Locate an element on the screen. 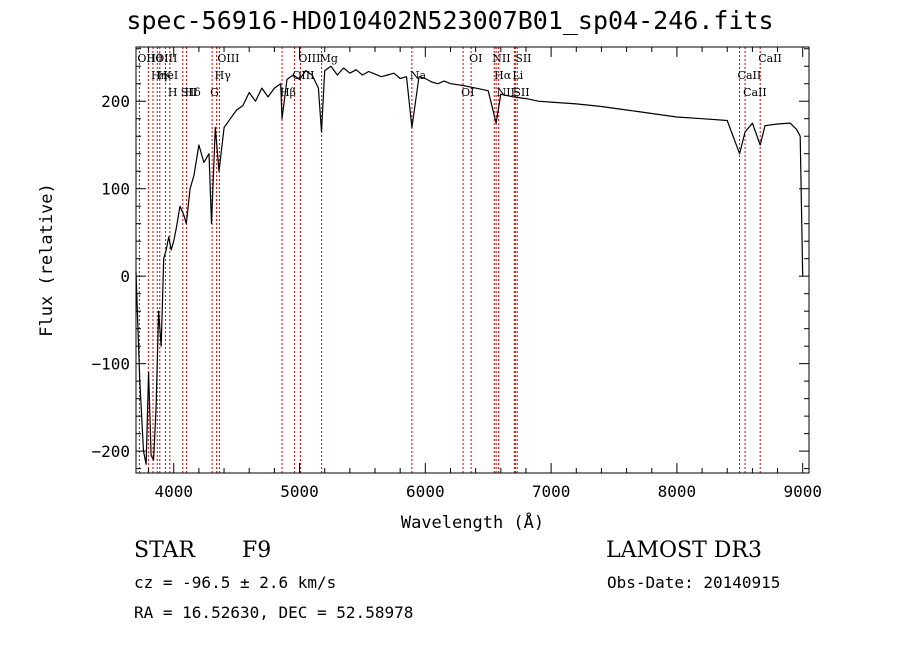  y-tick-label: 0 is located at coordinates (125, 276).